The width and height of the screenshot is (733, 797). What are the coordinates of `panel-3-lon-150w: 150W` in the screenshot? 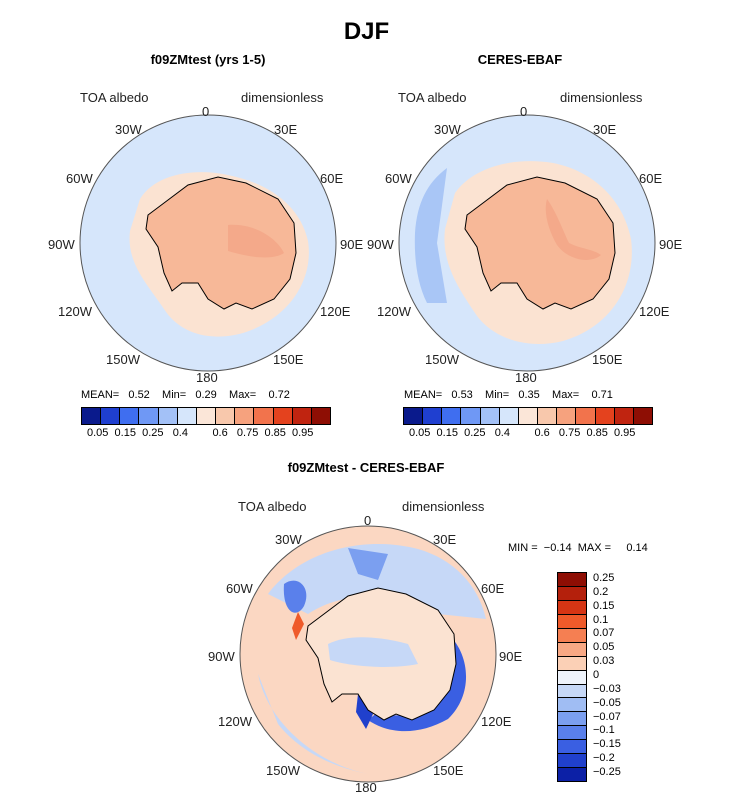 It's located at (283, 770).